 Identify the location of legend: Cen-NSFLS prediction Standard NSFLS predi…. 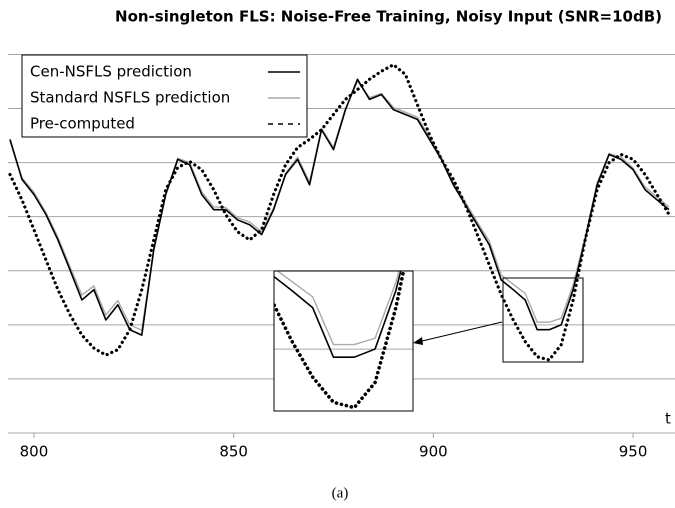
(164, 96).